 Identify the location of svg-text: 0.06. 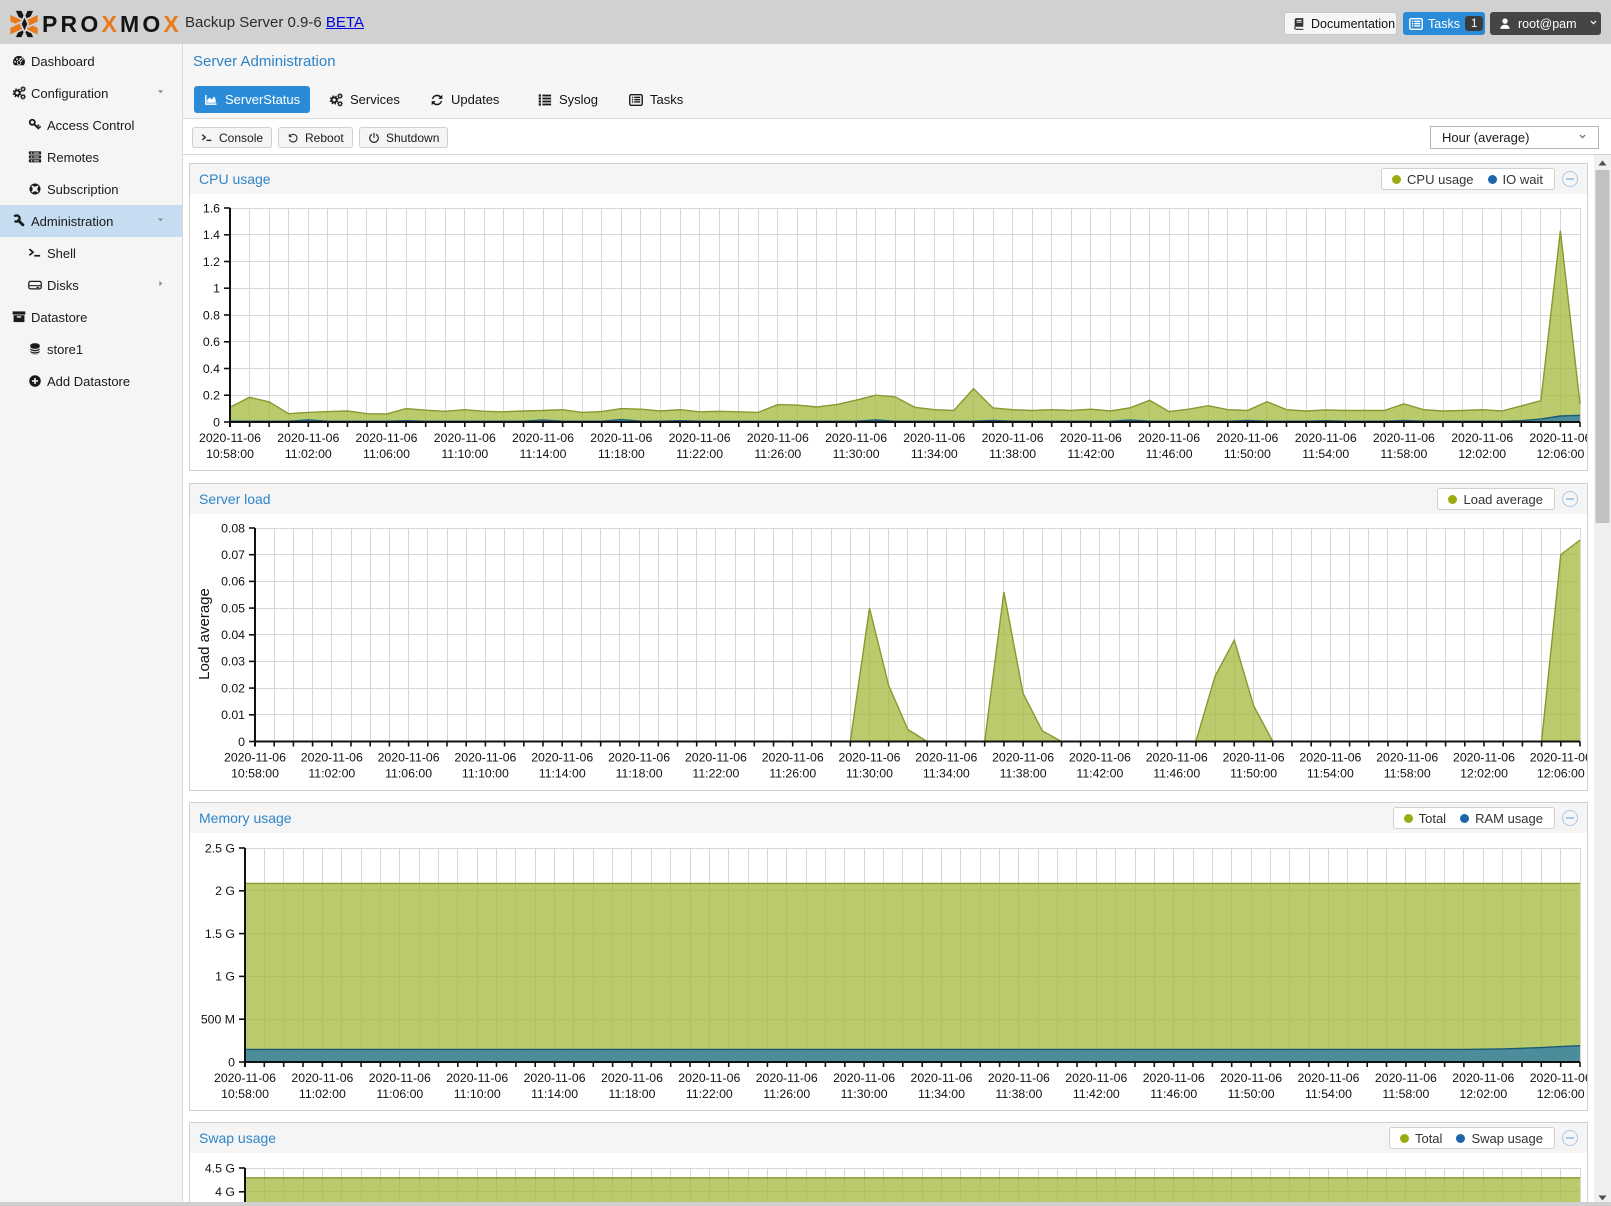
(233, 582).